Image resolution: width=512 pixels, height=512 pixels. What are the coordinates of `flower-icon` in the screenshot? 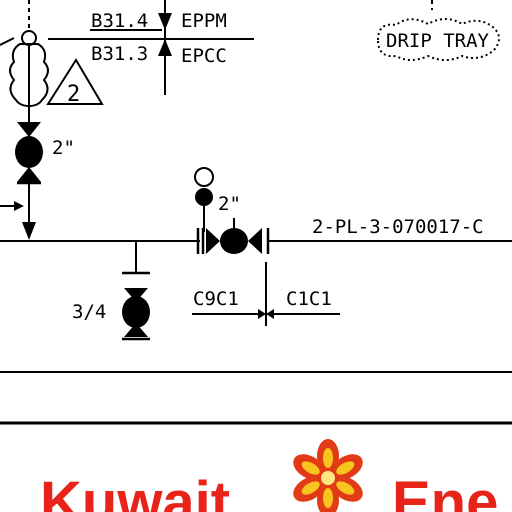 It's located at (328, 475).